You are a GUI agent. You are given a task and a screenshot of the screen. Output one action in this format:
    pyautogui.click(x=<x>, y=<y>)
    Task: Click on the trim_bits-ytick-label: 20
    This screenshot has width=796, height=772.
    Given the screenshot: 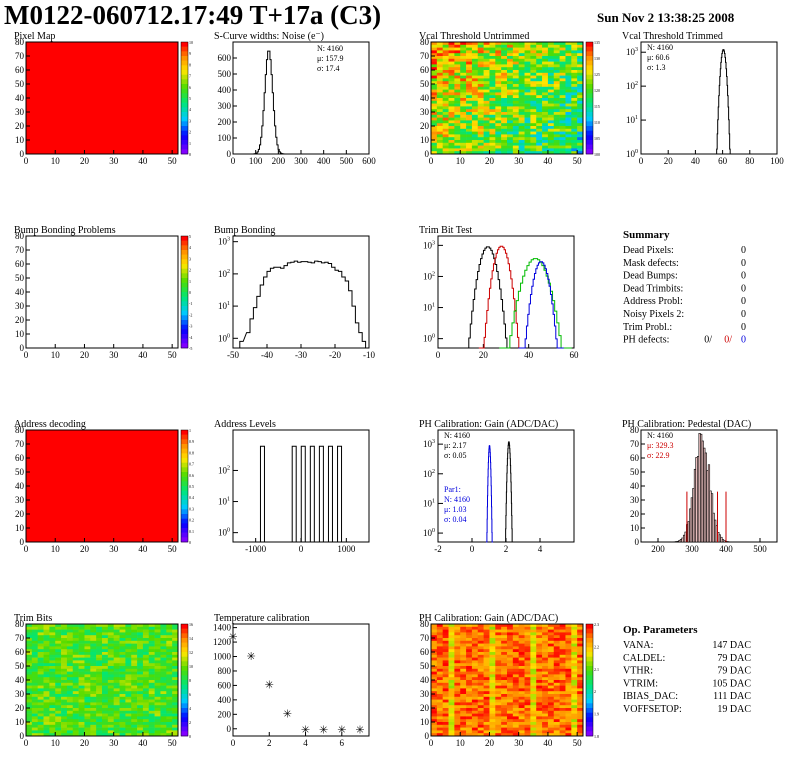 What is the action you would take?
    pyautogui.click(x=20, y=708)
    